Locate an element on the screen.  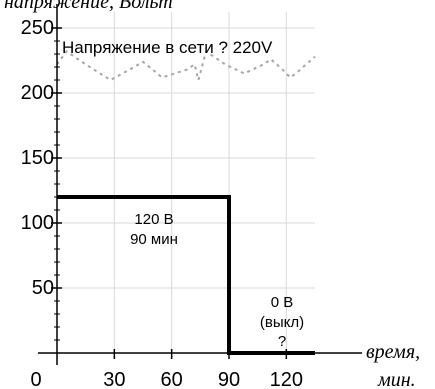
annotation-120v-line2: 90 мин is located at coordinates (154, 239).